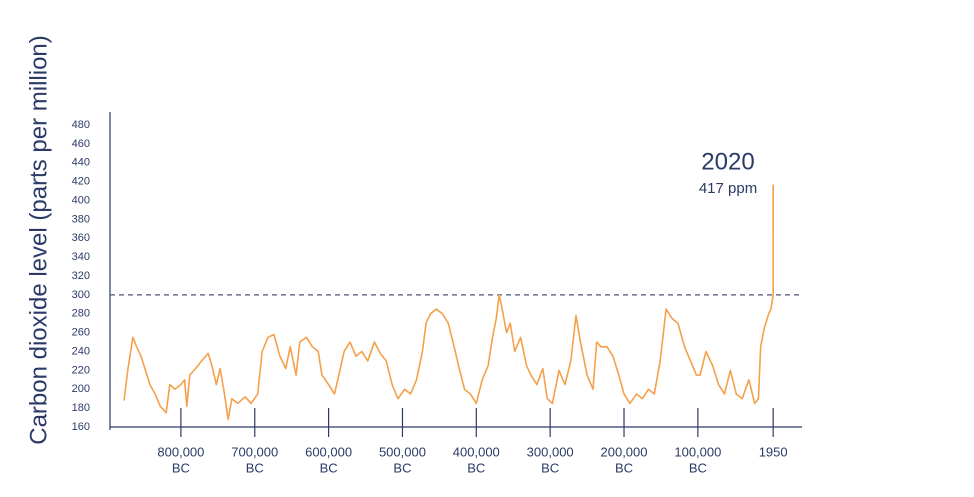 This screenshot has width=974, height=497. Describe the element at coordinates (81, 163) in the screenshot. I see `y-tick-label: 440` at that location.